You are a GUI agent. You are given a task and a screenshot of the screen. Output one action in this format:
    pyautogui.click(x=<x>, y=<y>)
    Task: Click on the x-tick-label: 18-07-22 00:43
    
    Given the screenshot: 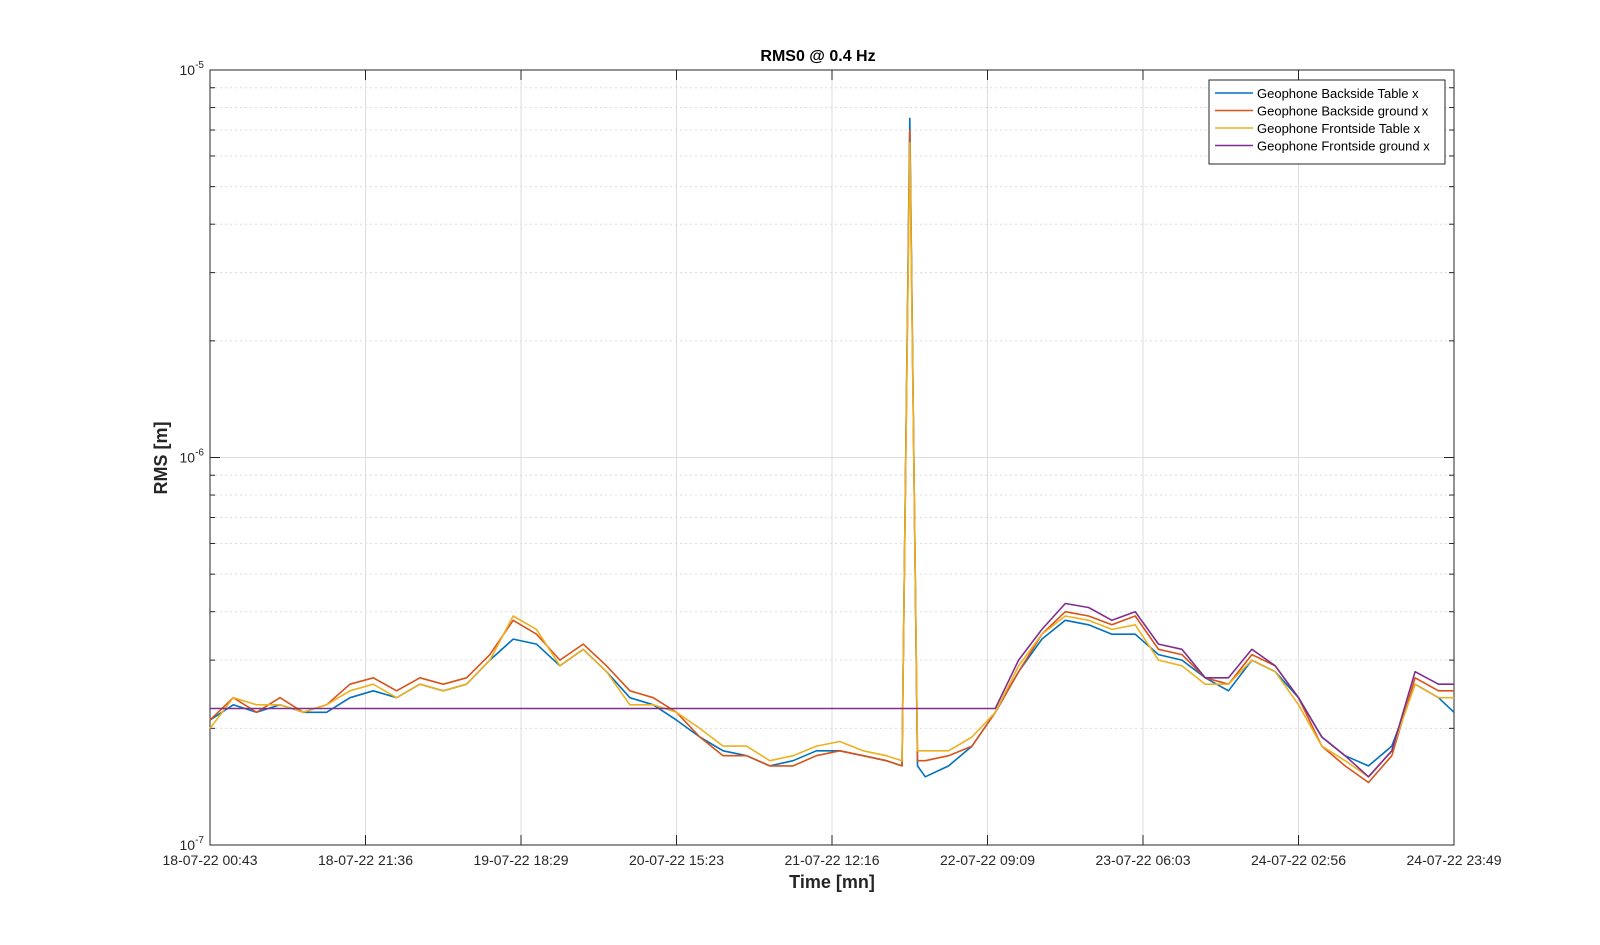 What is the action you would take?
    pyautogui.click(x=210, y=860)
    